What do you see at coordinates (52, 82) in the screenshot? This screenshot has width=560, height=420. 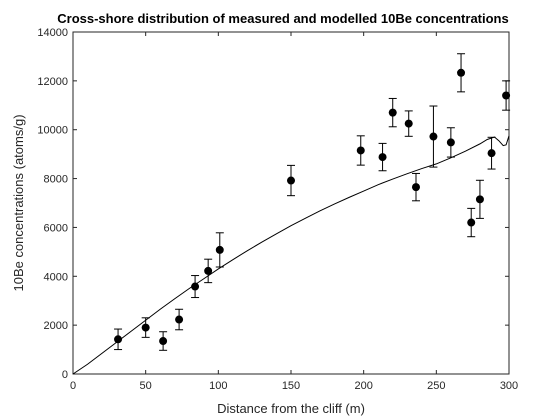 I see `y-tick-label: 12000` at bounding box center [52, 82].